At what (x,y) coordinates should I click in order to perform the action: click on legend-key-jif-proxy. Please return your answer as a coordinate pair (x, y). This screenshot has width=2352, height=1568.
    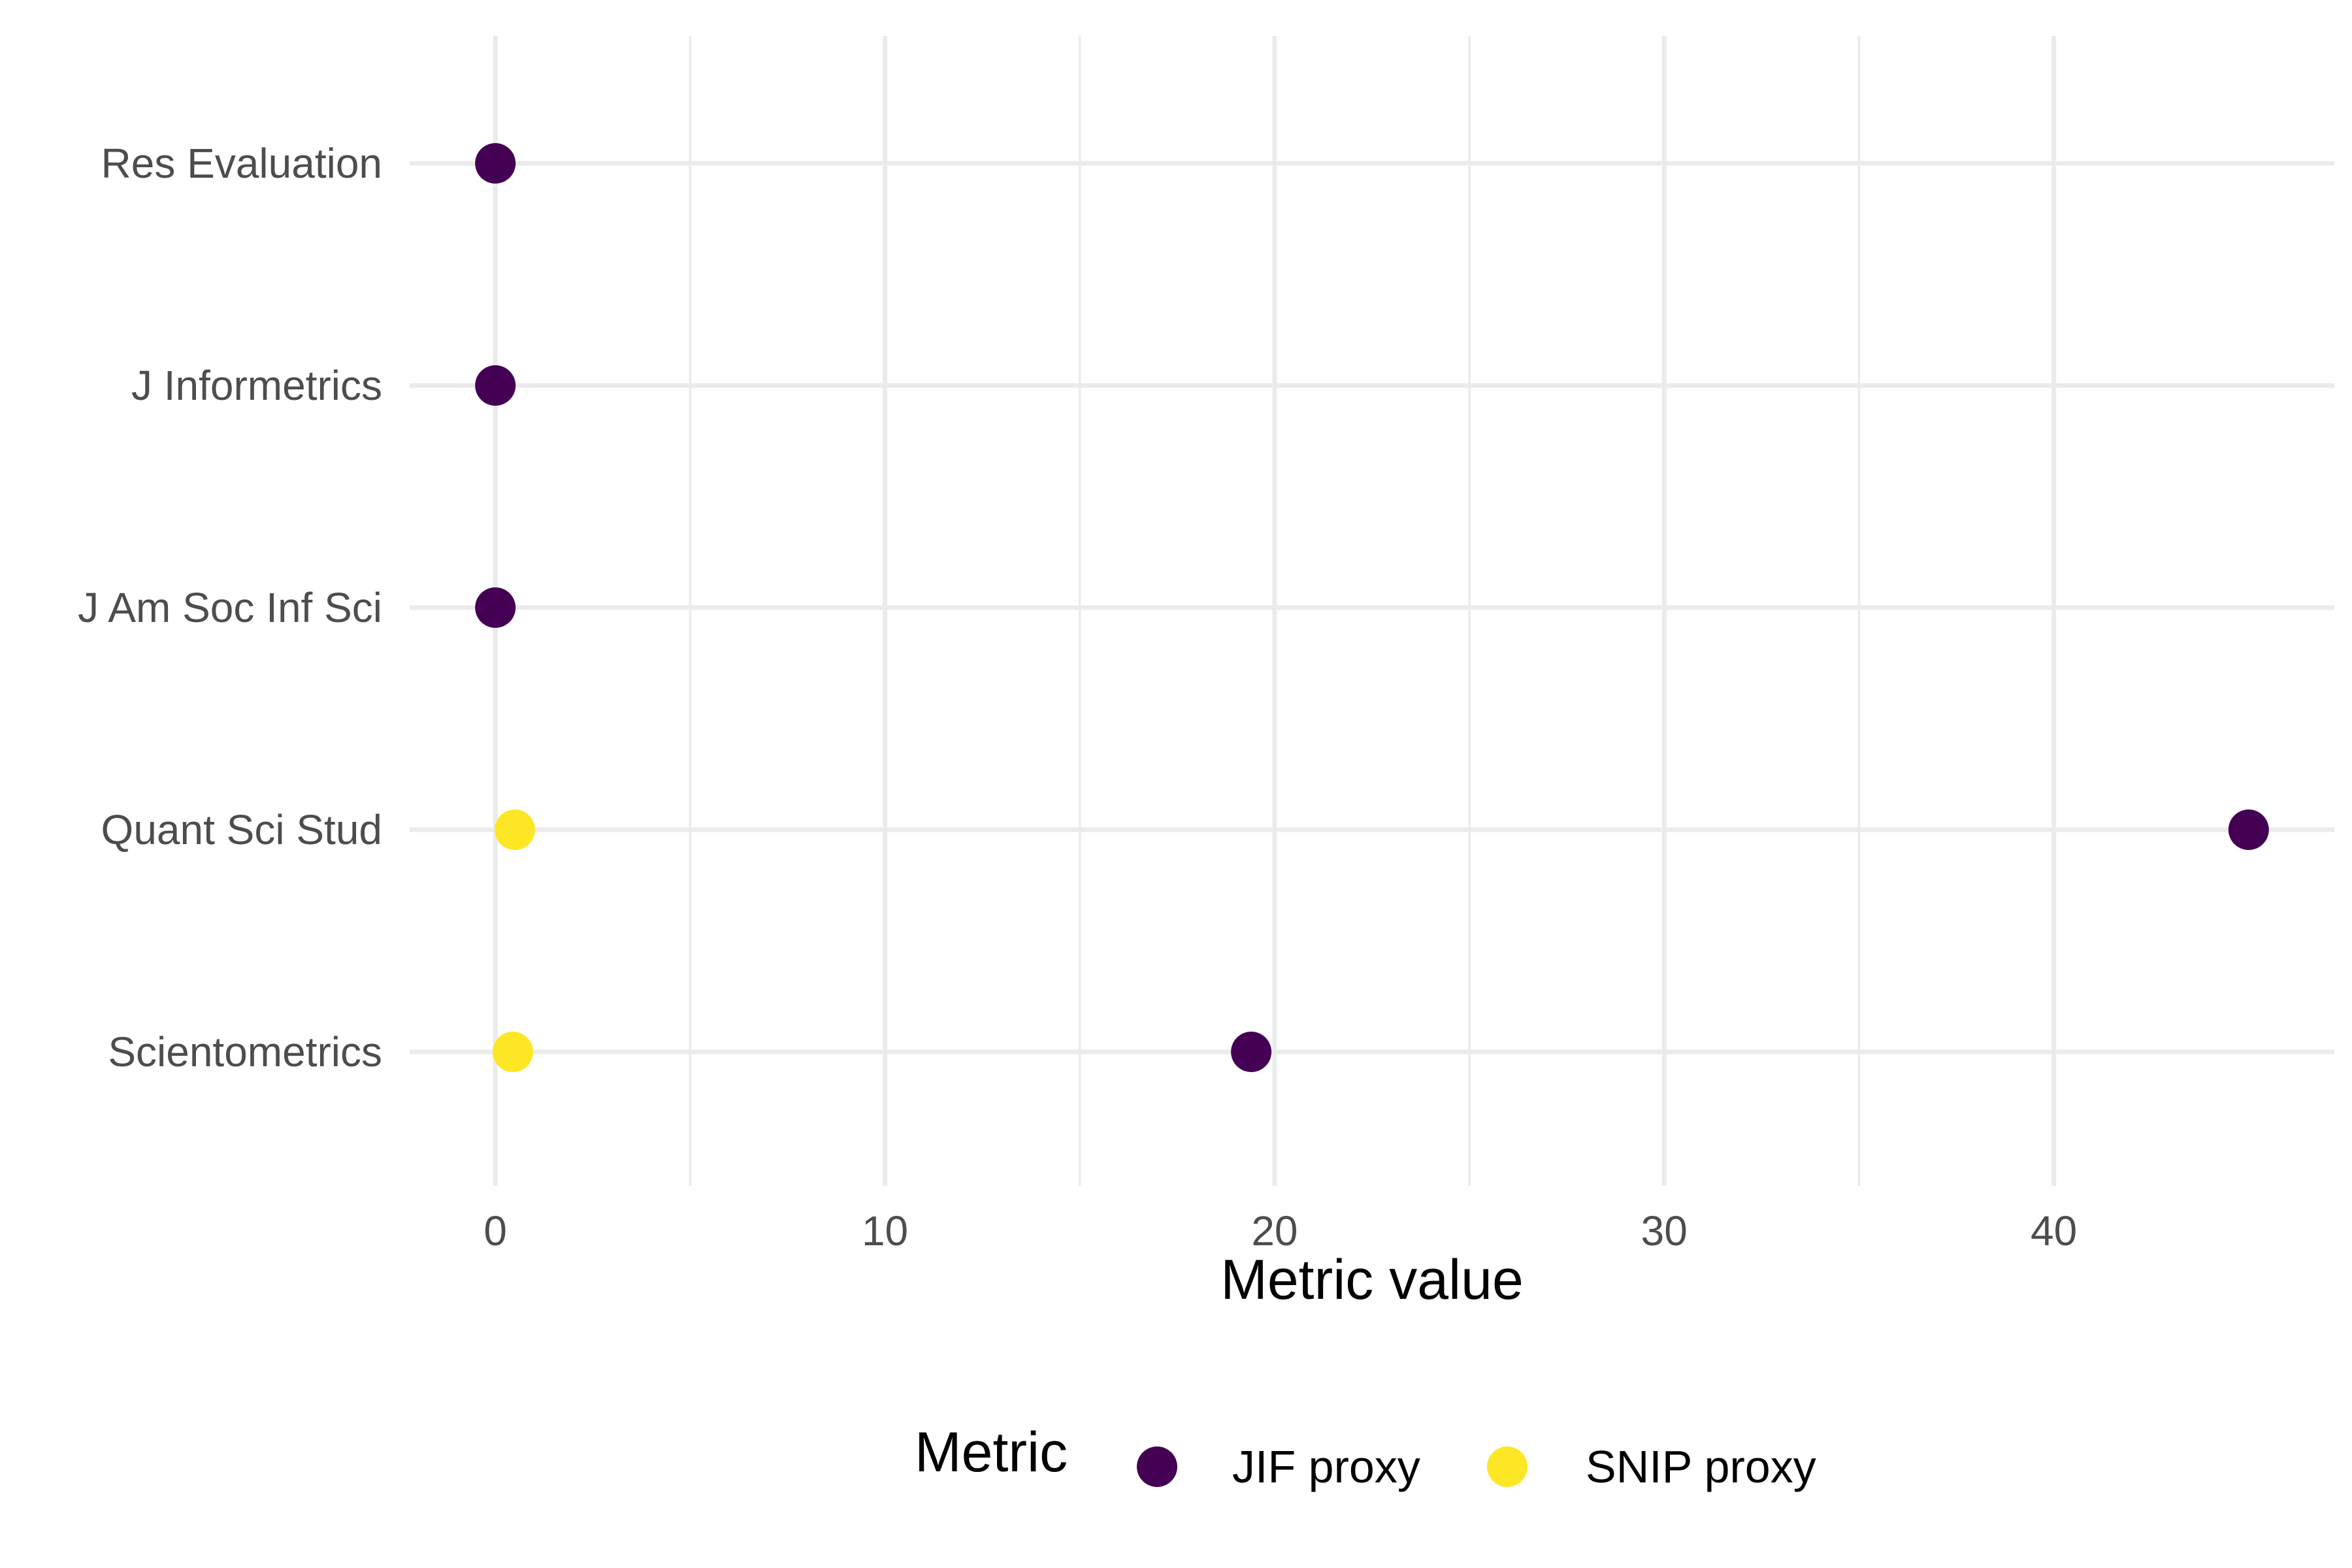
    Looking at the image, I should click on (1157, 1466).